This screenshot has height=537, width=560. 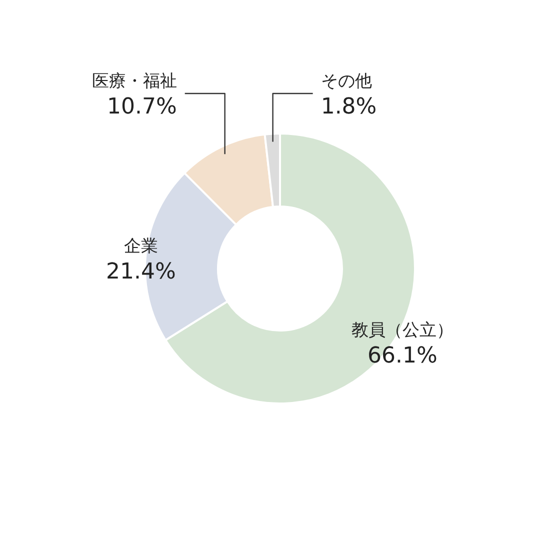 I want to click on slice-label: 企業, so click(x=141, y=246).